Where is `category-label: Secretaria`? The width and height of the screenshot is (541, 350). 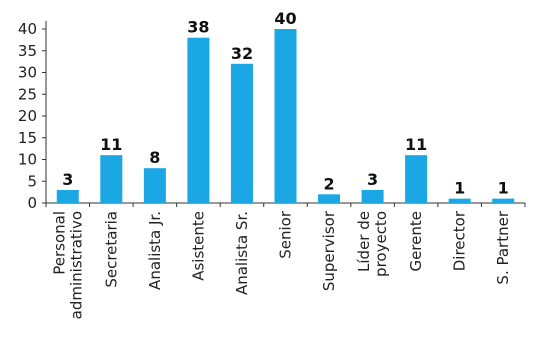 category-label: Secretaria is located at coordinates (111, 249).